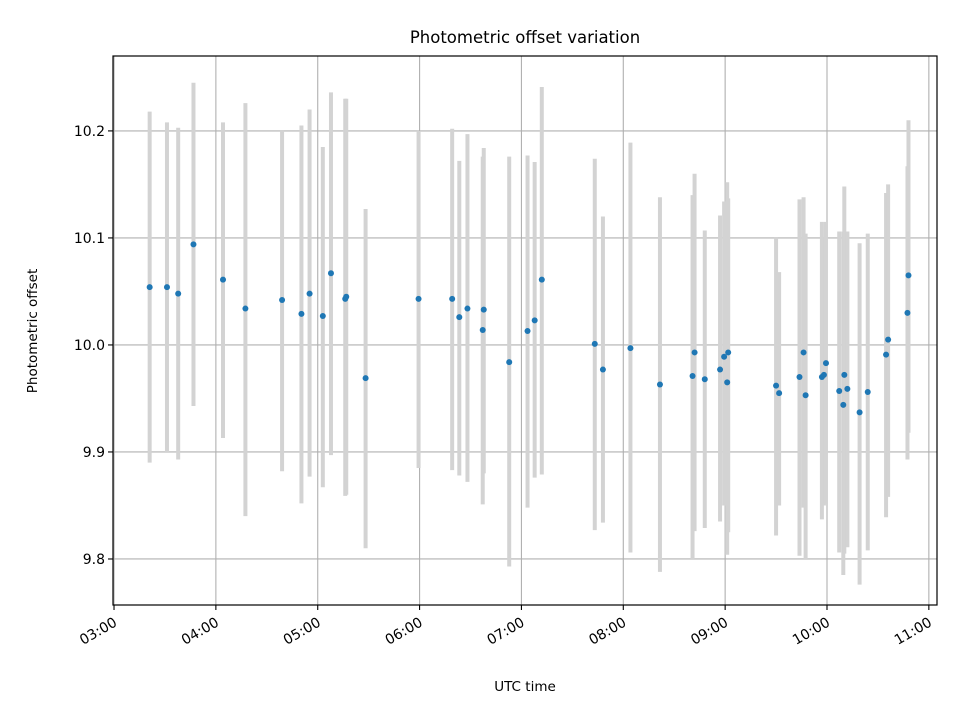  What do you see at coordinates (94, 560) in the screenshot?
I see `y-tick-label: 9.8` at bounding box center [94, 560].